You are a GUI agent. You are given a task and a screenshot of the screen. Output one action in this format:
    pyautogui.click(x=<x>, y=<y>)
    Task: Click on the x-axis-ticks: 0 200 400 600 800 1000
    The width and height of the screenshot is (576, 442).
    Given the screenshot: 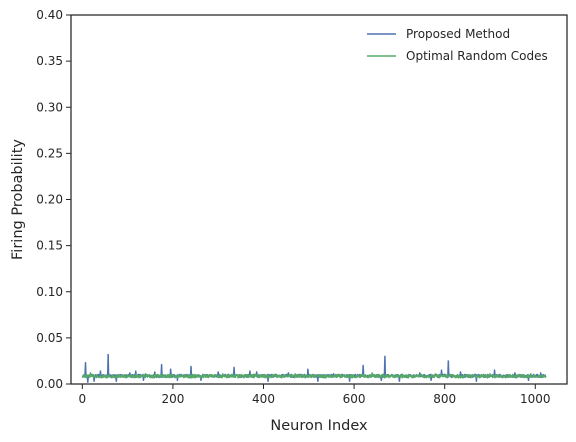 What is the action you would take?
    pyautogui.click(x=315, y=395)
    